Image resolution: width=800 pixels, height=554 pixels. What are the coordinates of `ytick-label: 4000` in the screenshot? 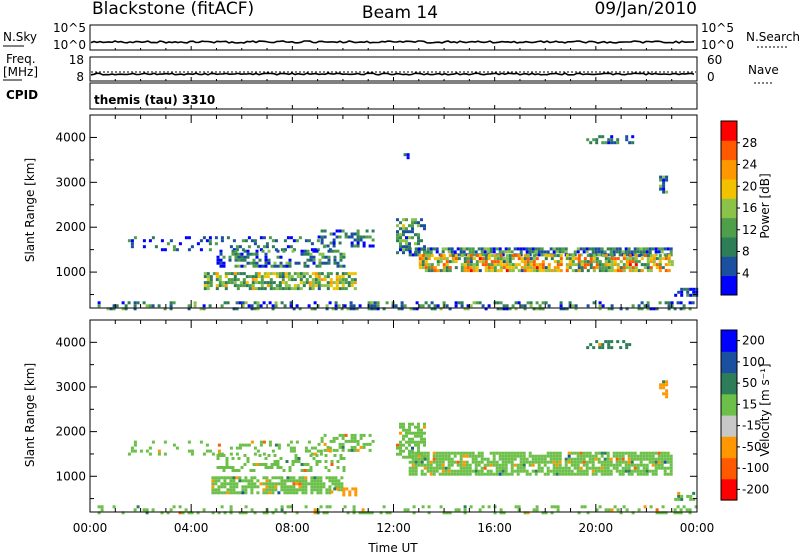 It's located at (70, 342).